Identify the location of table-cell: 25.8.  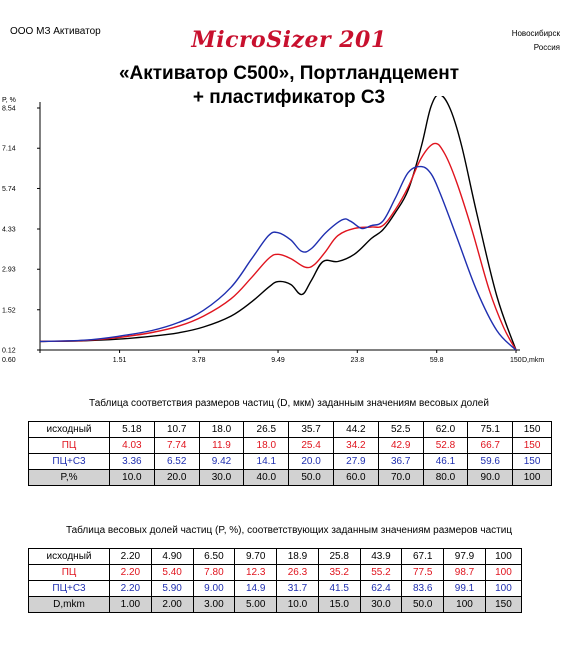
(339, 556).